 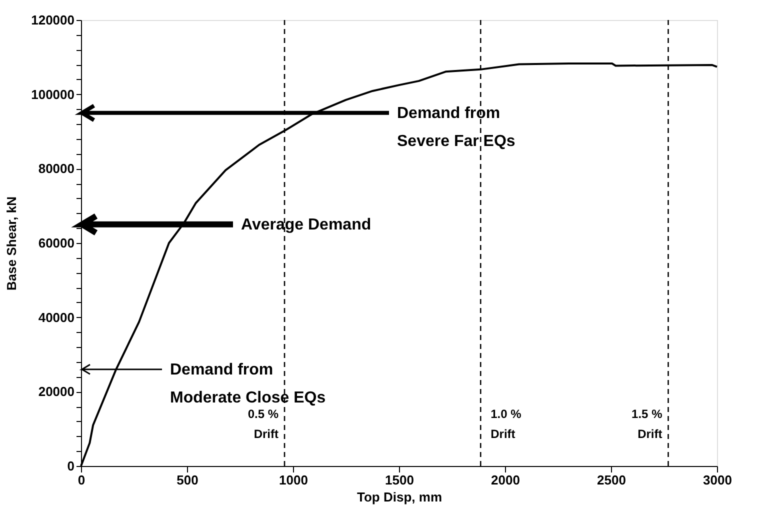 I want to click on ref-line-label: Demand from Severe Far EQs, so click(x=456, y=127).